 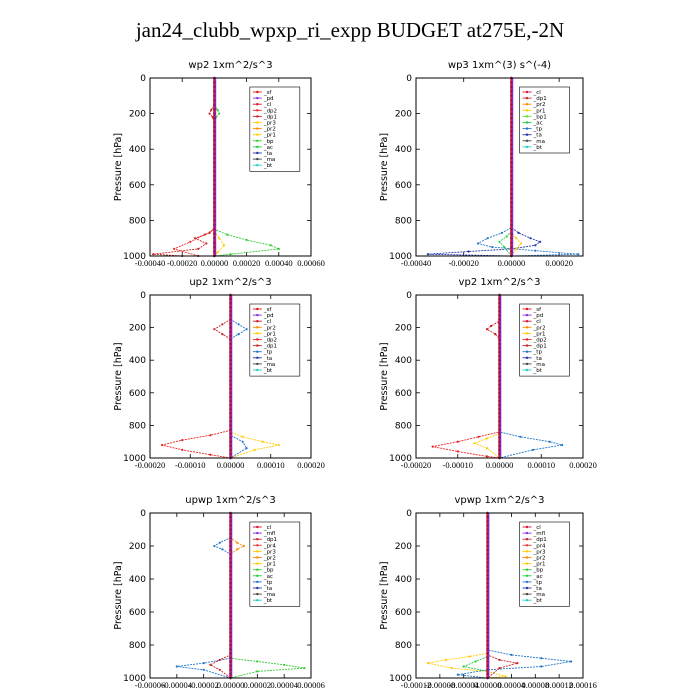 What do you see at coordinates (512, 263) in the screenshot?
I see `x-tick-label: 0.00000` at bounding box center [512, 263].